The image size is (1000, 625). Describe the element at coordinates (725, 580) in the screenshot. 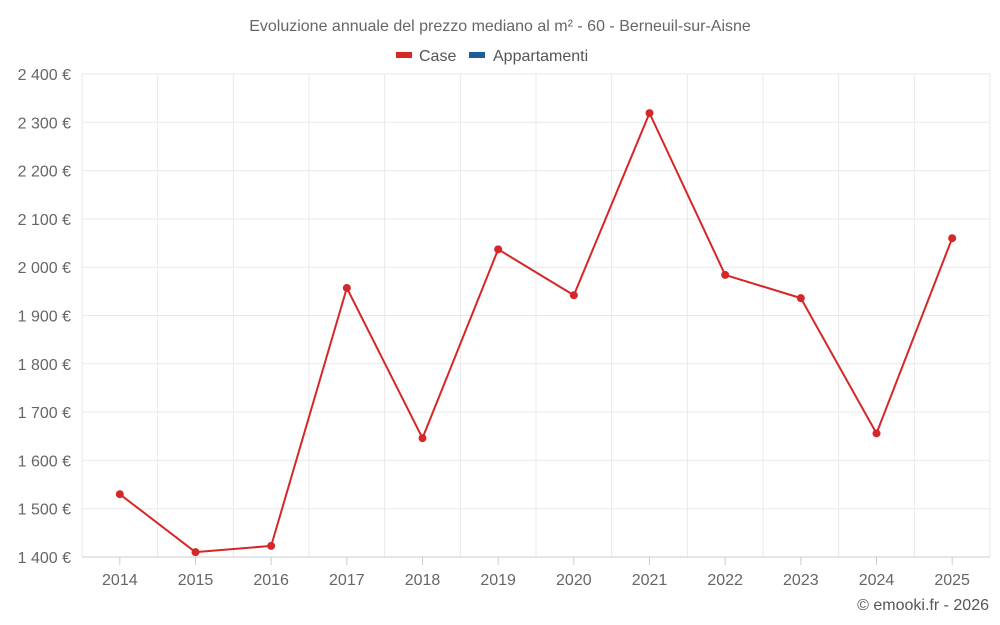

I see `x-tick-label: 2022` at that location.